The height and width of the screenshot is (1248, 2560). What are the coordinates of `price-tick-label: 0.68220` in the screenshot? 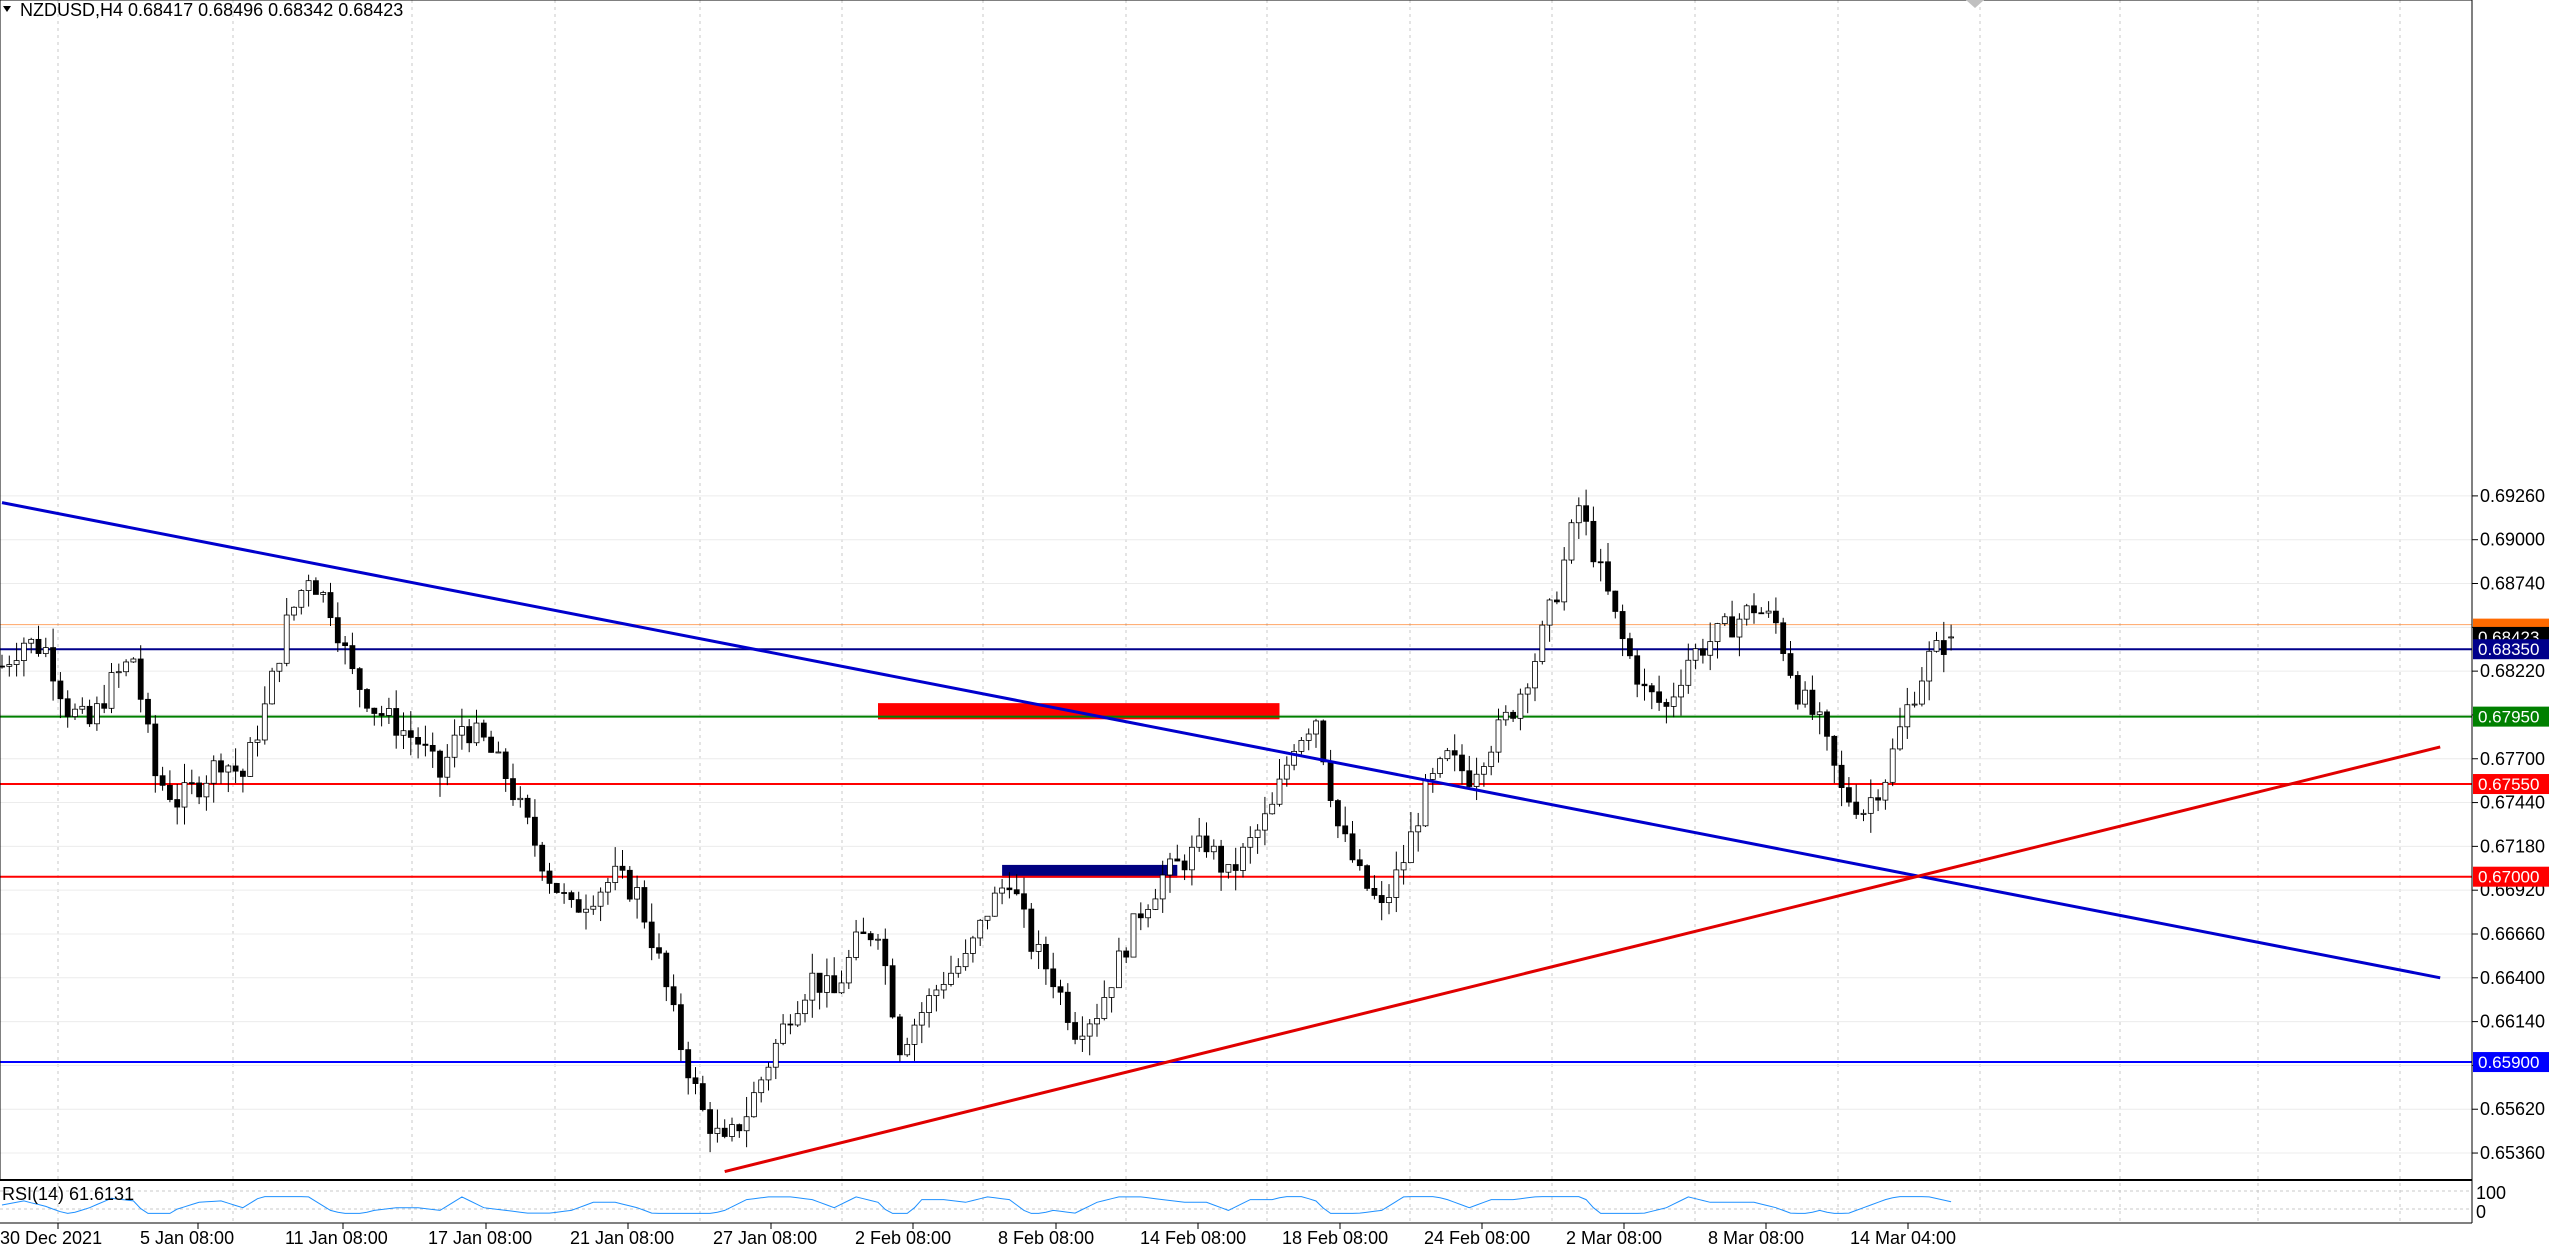 It's located at (2512, 671).